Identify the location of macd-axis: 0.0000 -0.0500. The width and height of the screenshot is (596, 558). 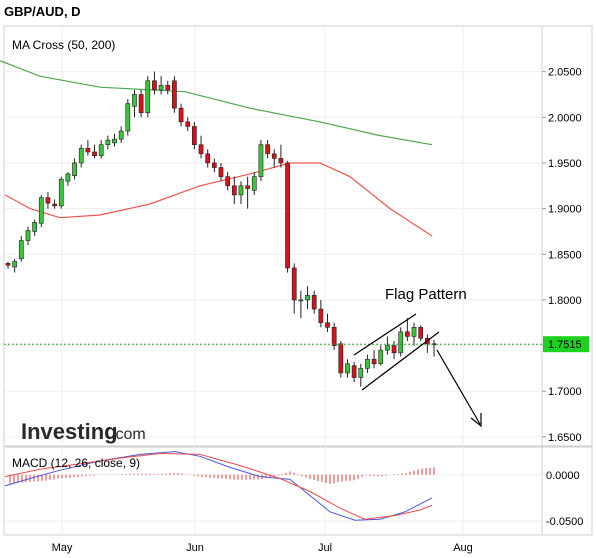
(564, 499).